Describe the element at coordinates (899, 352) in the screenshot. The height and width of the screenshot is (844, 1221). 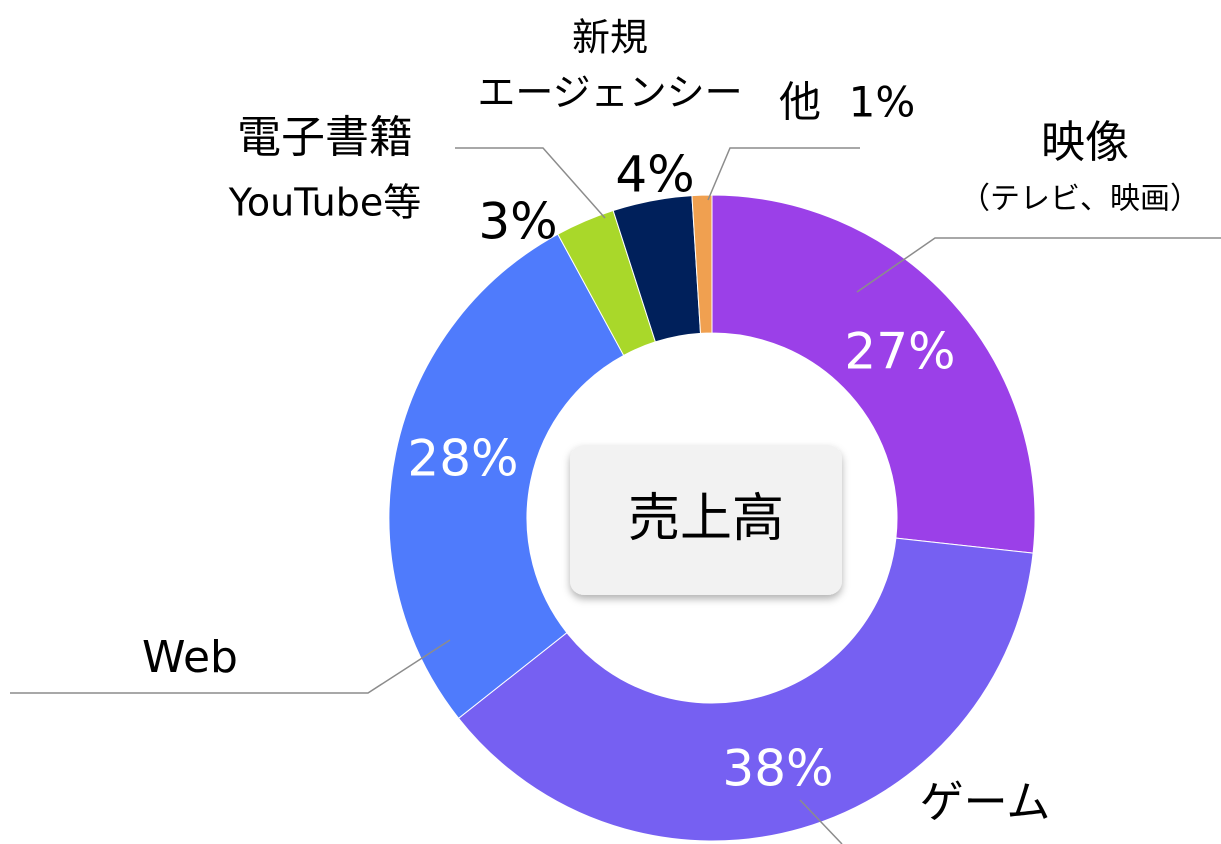
I see `value-label: 27%` at that location.